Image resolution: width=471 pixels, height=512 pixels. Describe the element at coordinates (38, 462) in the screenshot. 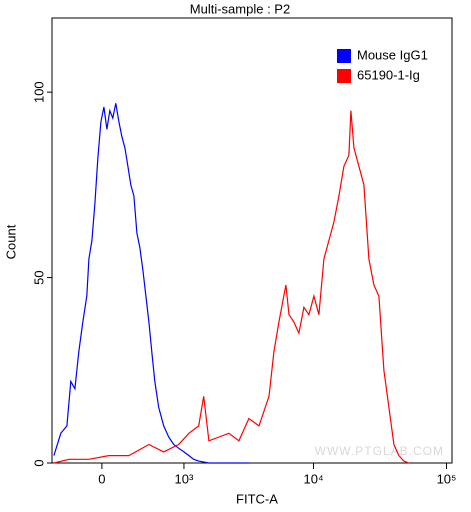

I see `y-tick-label: 0` at that location.